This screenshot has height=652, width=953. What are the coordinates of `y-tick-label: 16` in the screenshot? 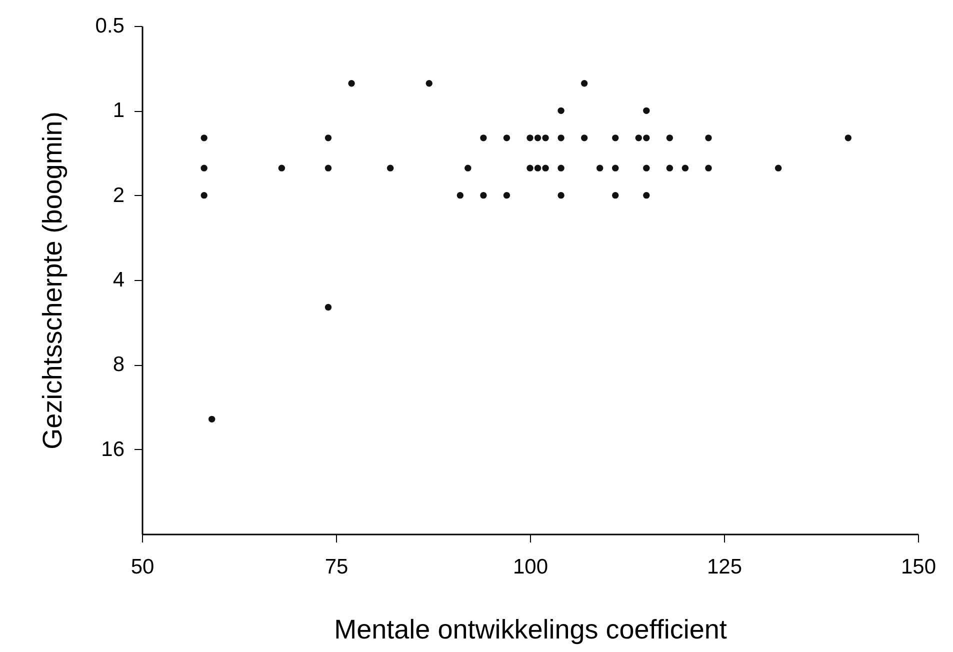 It's located at (112, 449).